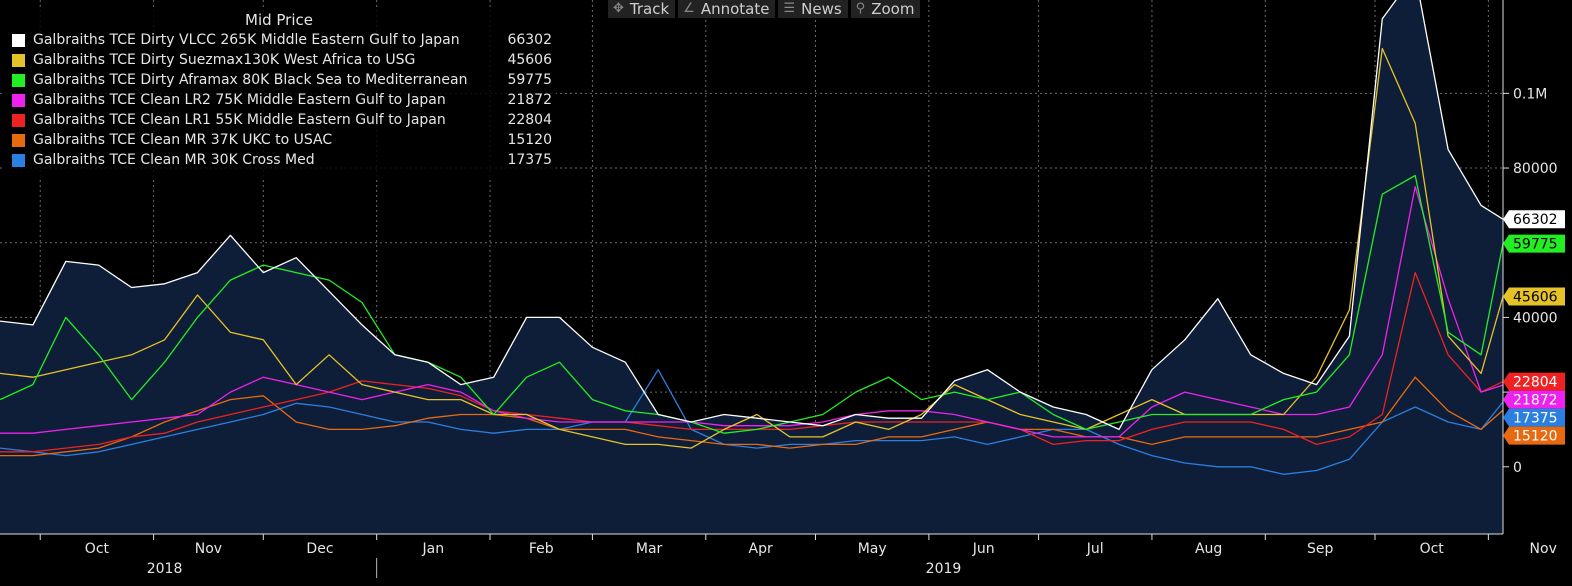 The image size is (1572, 586). I want to click on legend-value: 15120, so click(529, 140).